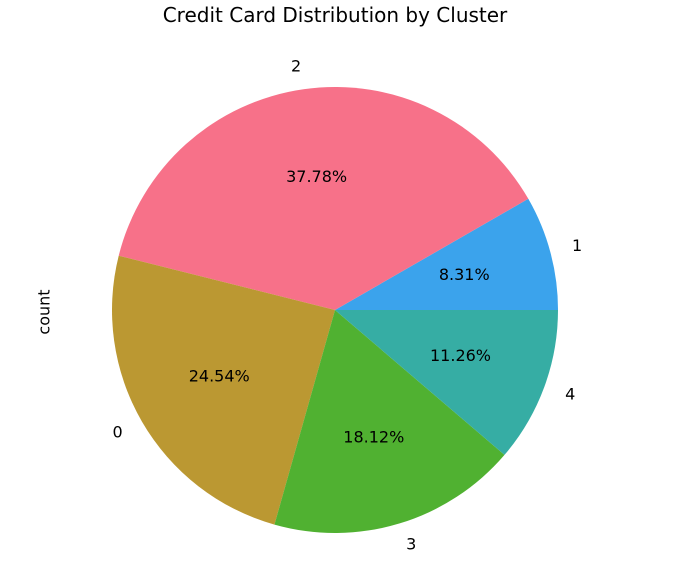 Image resolution: width=678 pixels, height=580 pixels. I want to click on pie-percent-label-0: 24.54%, so click(219, 376).